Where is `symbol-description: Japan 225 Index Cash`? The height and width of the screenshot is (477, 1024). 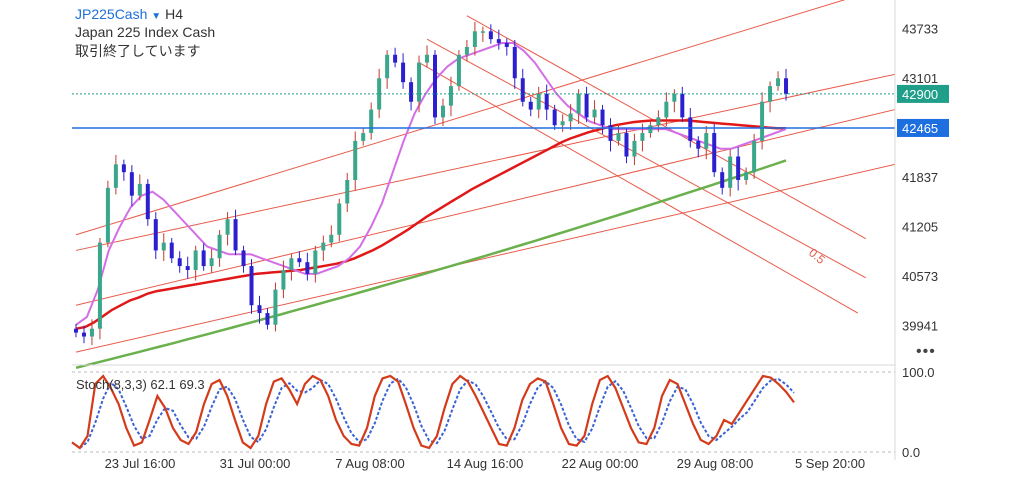
symbol-description: Japan 225 Index Cash is located at coordinates (145, 32).